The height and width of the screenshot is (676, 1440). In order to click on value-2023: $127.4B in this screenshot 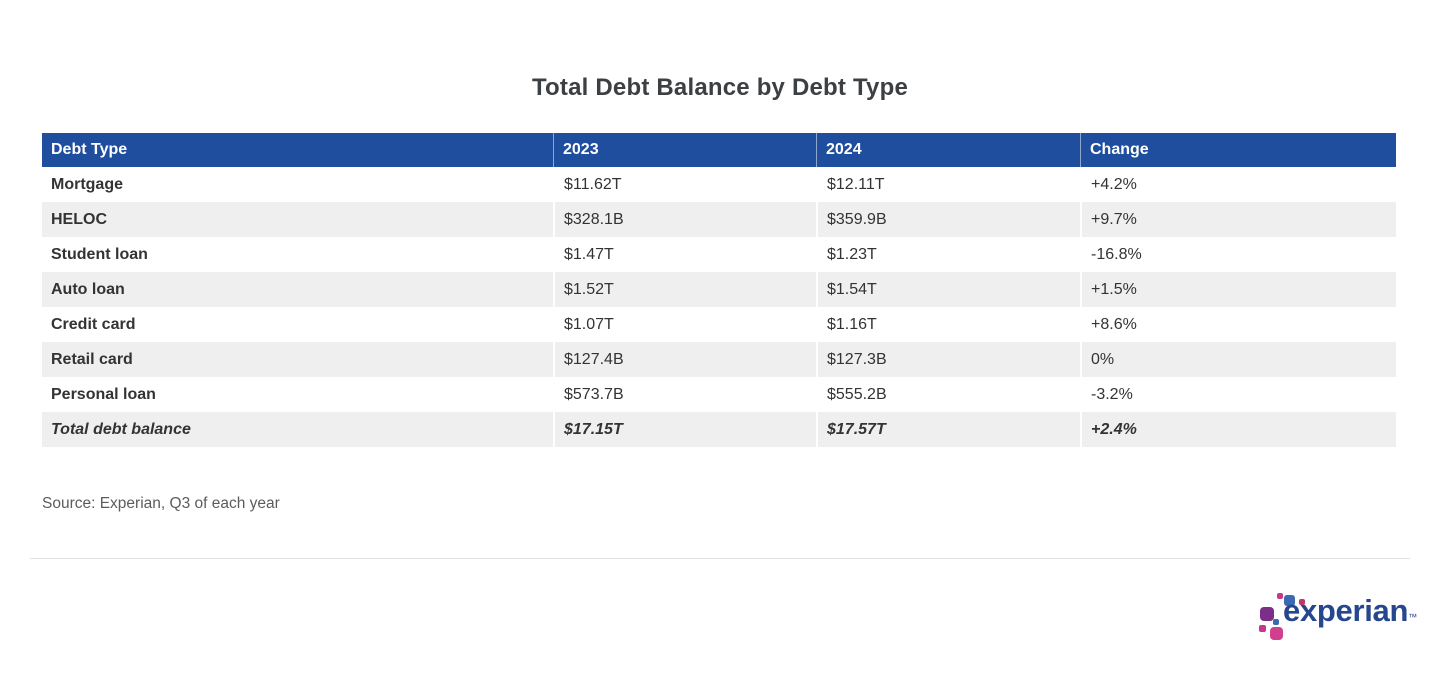, I will do `click(684, 359)`.